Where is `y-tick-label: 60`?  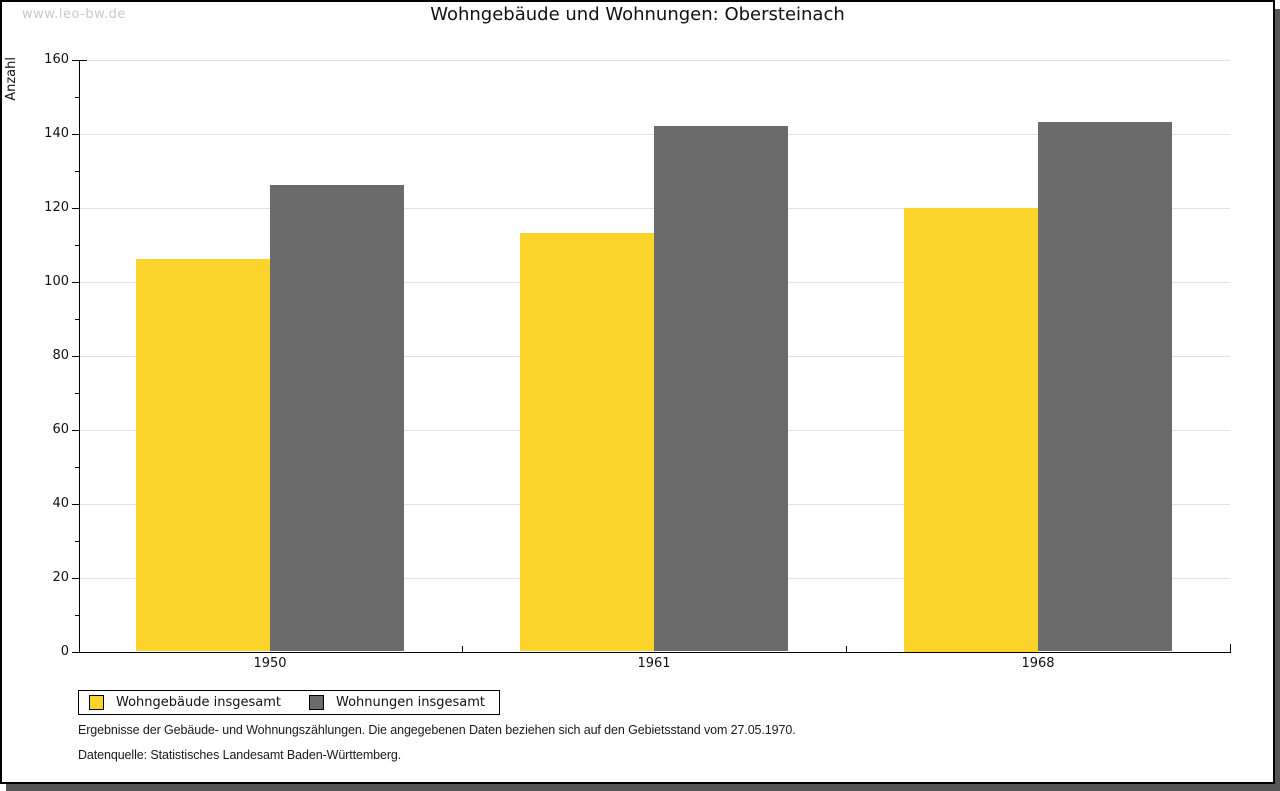 y-tick-label: 60 is located at coordinates (60, 429).